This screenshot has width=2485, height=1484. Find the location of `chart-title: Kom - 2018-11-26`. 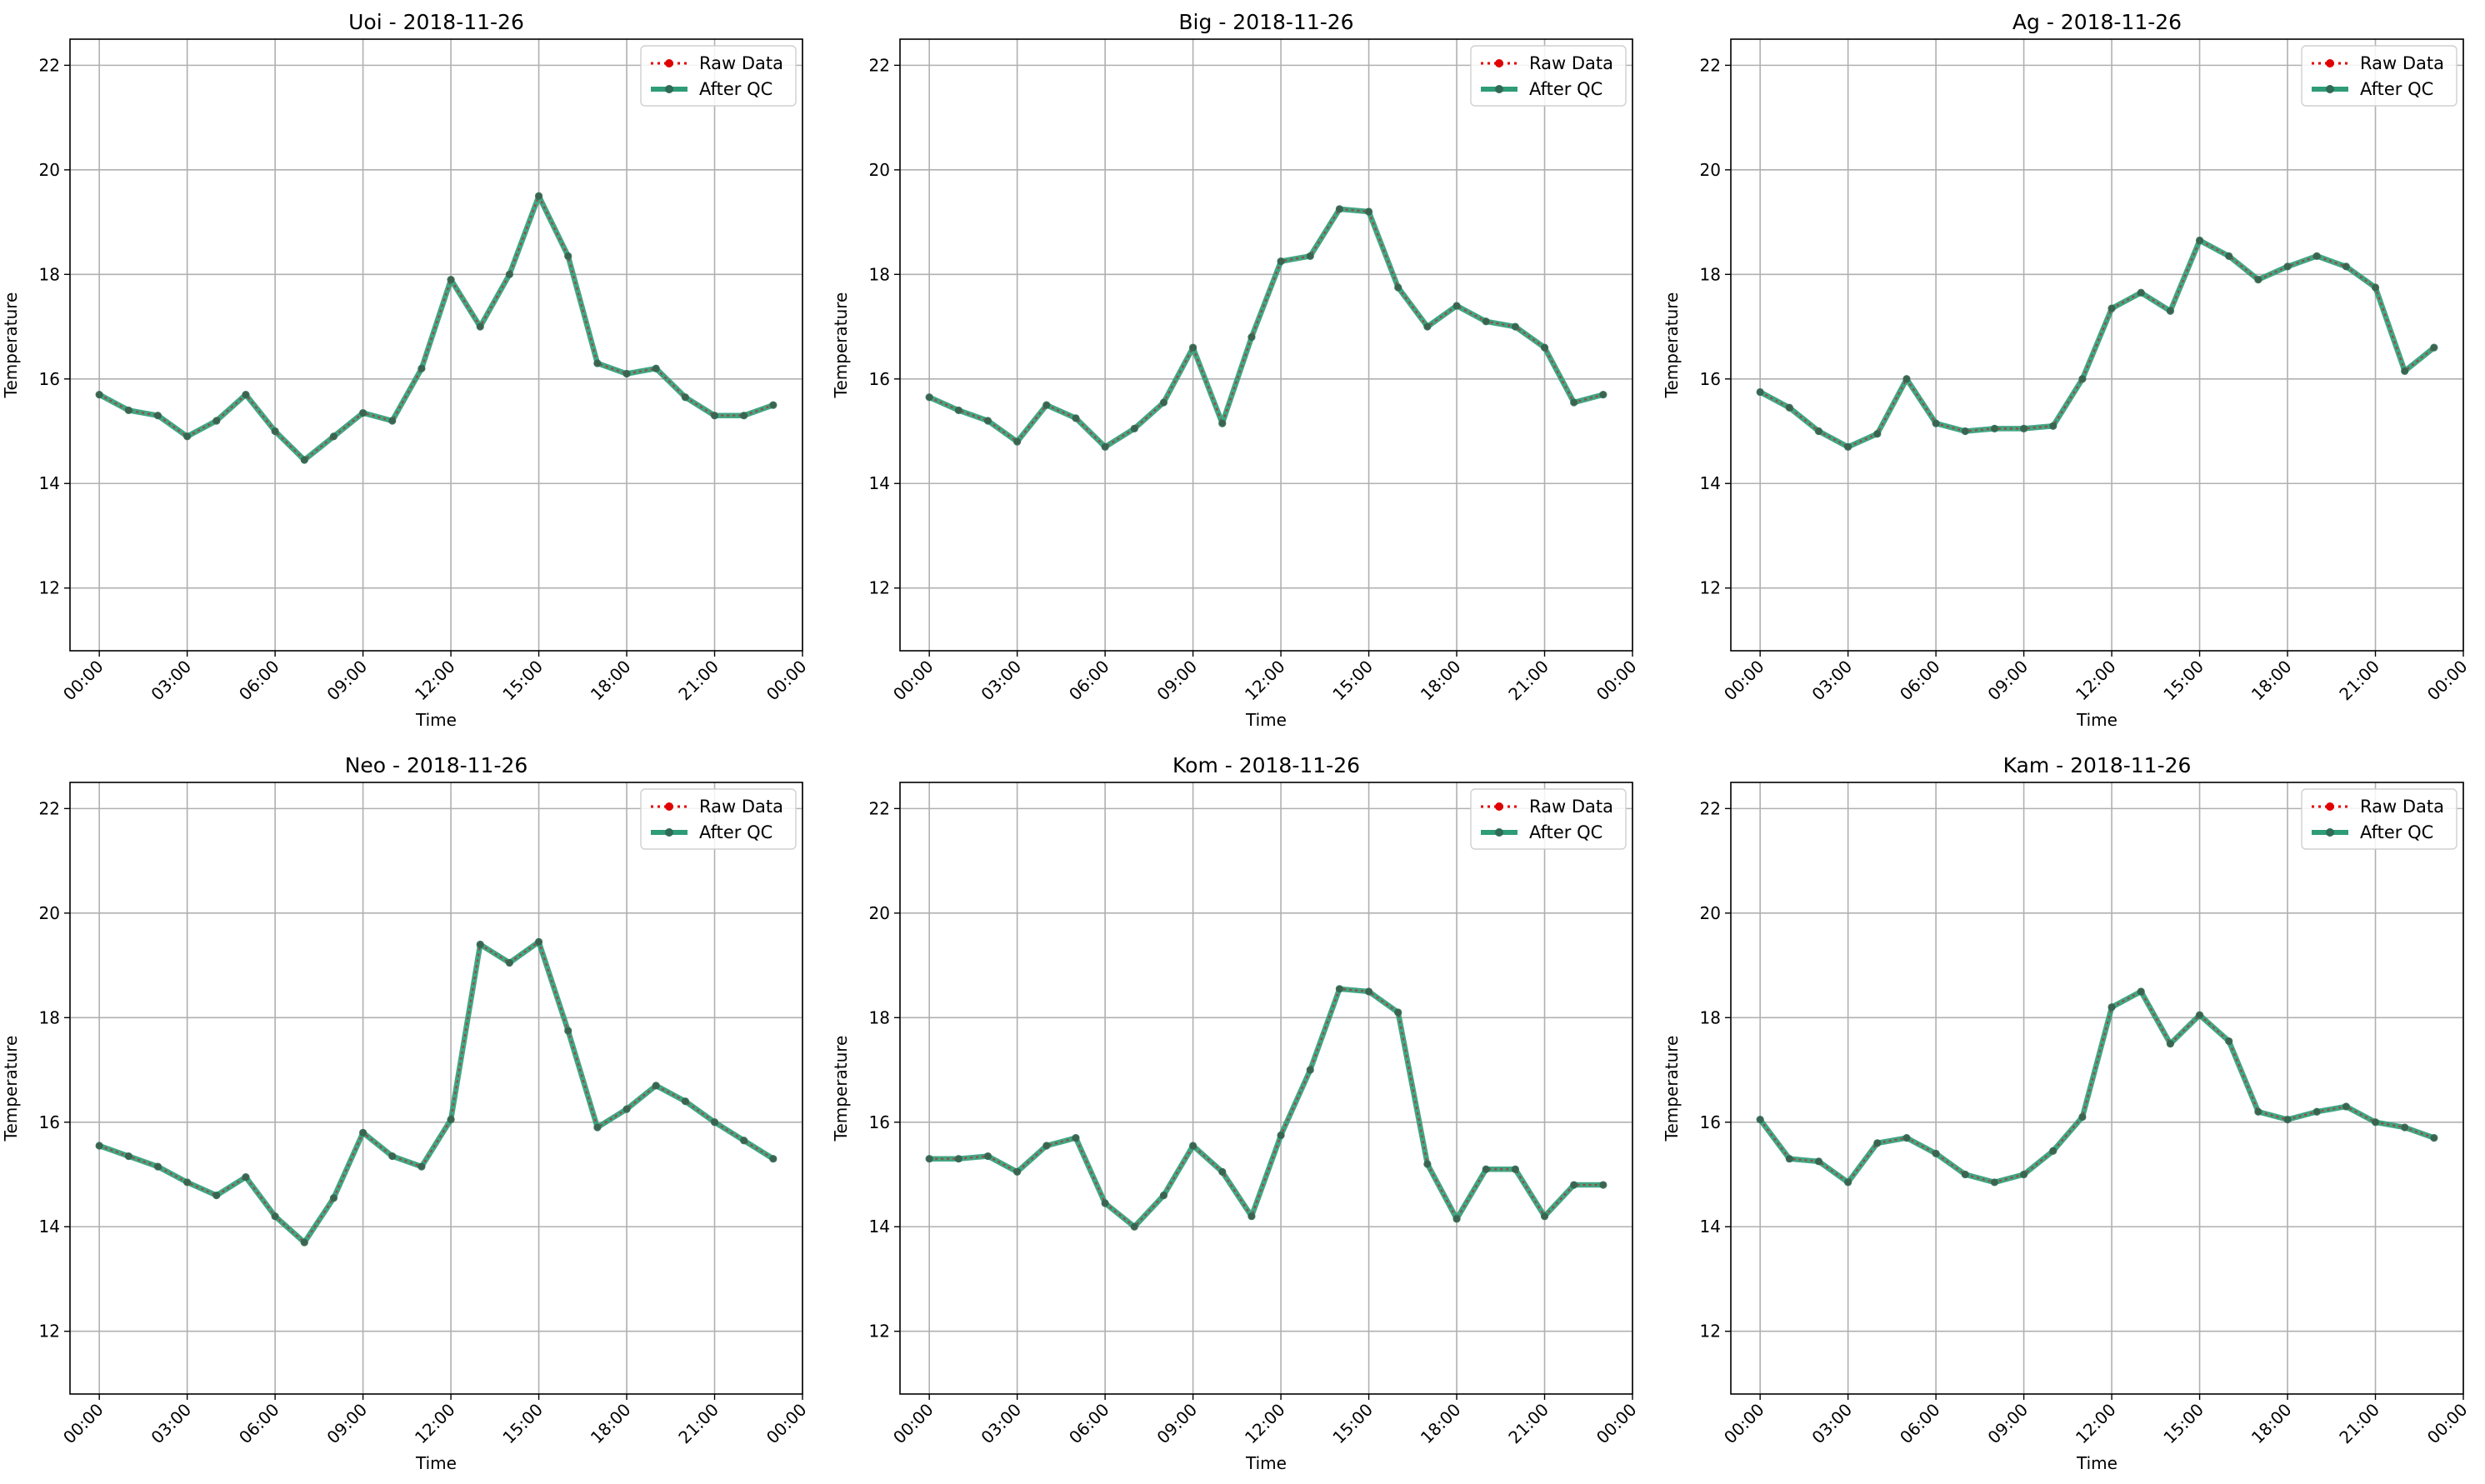

chart-title: Kom - 2018-11-26 is located at coordinates (1266, 765).